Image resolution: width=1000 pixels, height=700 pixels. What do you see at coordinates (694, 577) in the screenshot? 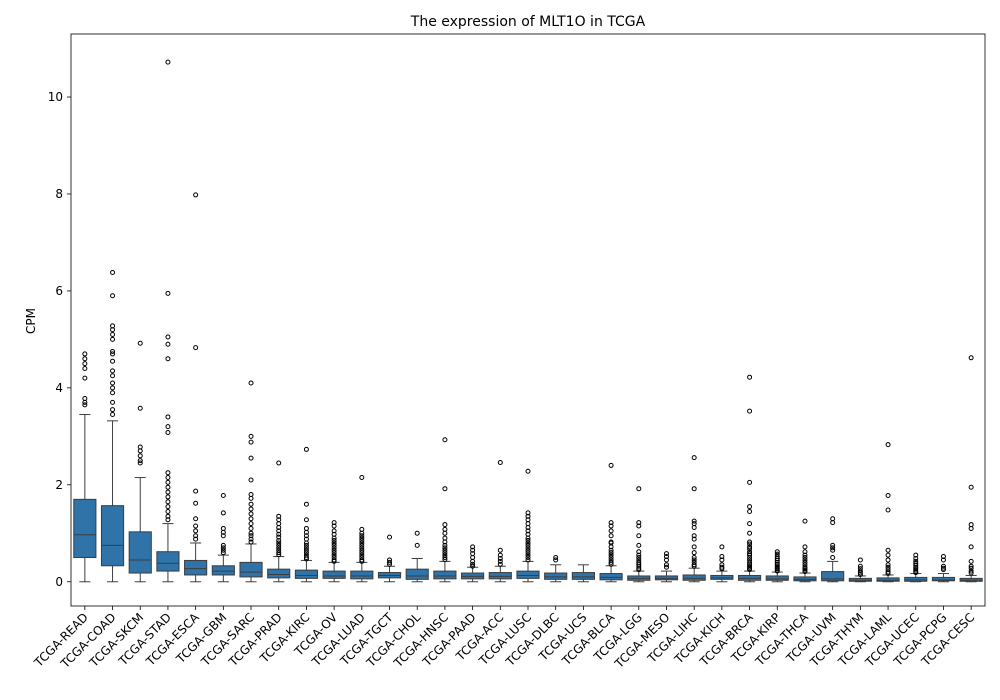
I see `box-tcga-lihc` at bounding box center [694, 577].